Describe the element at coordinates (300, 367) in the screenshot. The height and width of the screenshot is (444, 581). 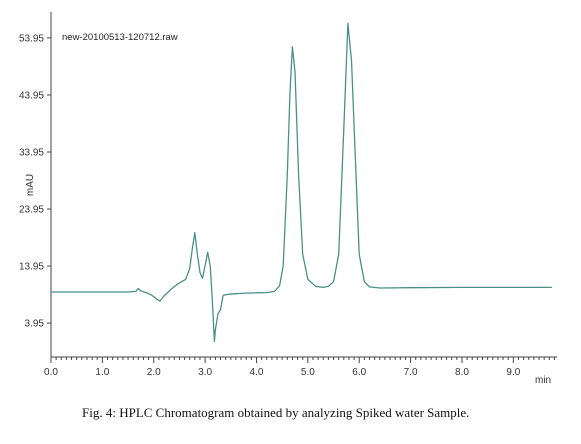
I see `x-axis: 0.0 1.0 2.0 3.0 4.0 5.0 6.0 7.0 8.0 9.0` at that location.